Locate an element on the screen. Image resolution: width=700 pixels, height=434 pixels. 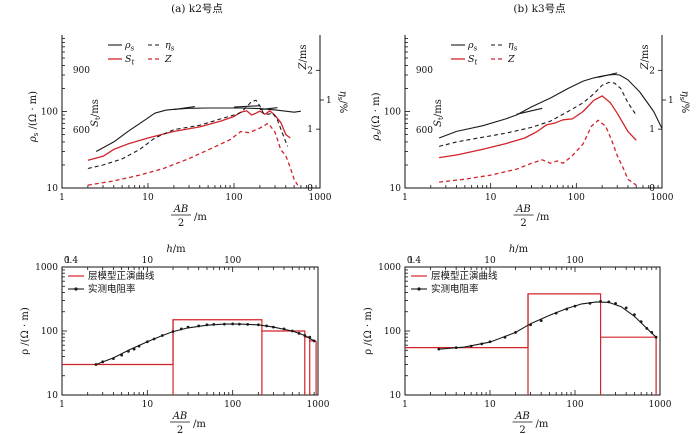
x-tick-label: 1 is located at coordinates (405, 405).